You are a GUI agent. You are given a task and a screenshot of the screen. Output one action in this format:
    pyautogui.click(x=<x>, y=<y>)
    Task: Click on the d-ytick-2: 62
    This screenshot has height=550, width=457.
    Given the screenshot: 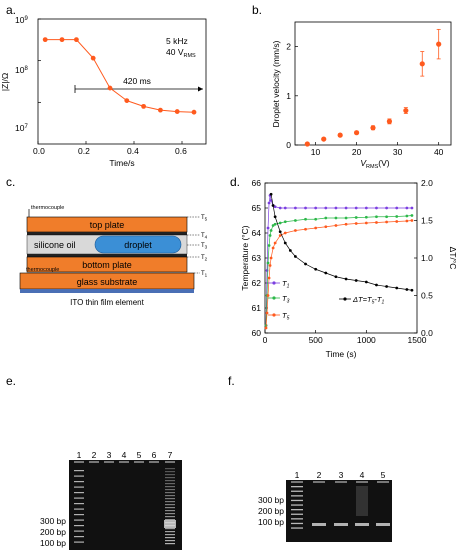 What is the action you would take?
    pyautogui.click(x=257, y=283)
    